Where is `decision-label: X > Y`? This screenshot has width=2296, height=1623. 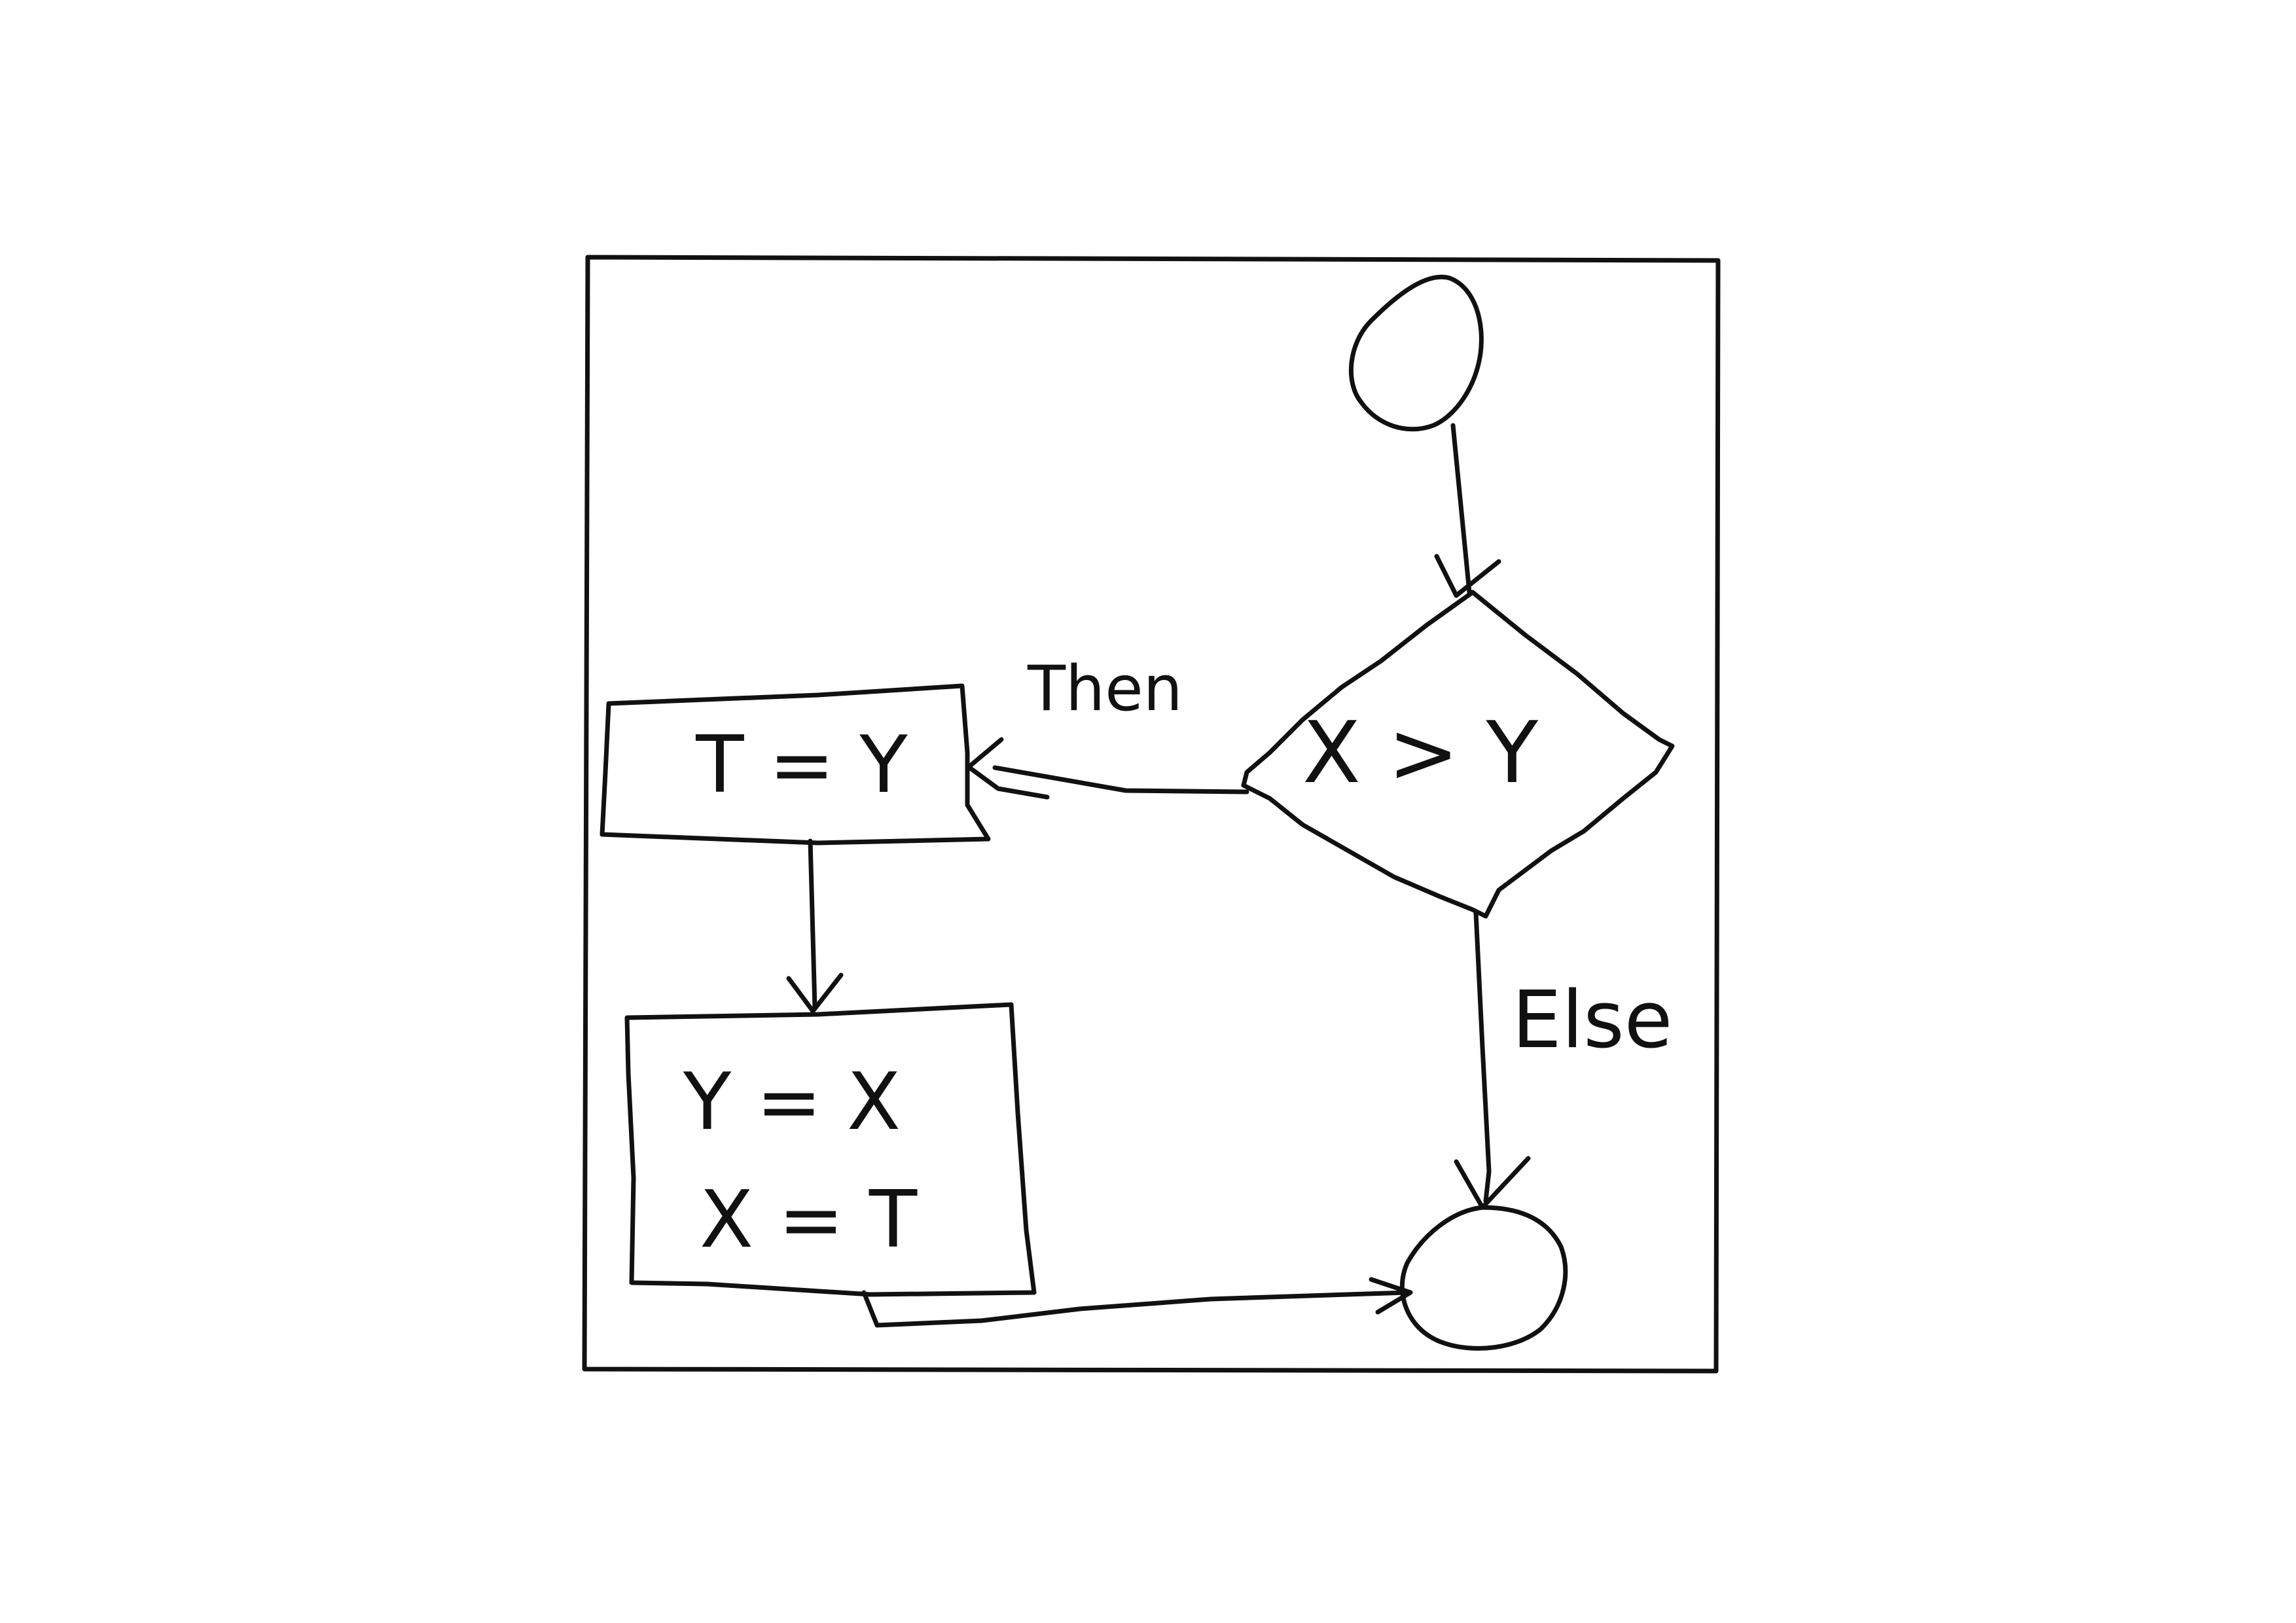 decision-label: X > Y is located at coordinates (1420, 752).